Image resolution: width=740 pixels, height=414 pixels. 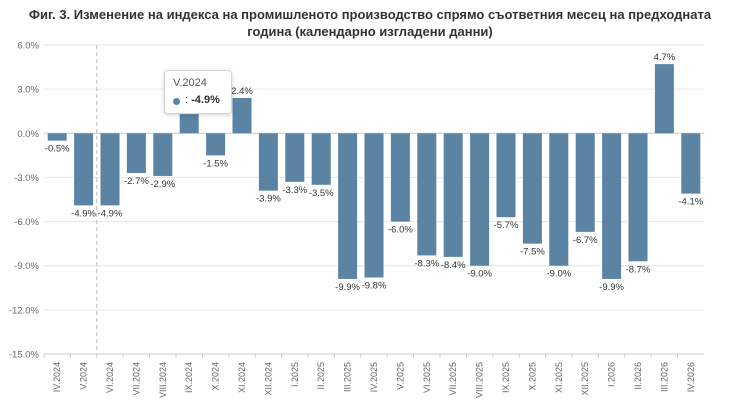 What do you see at coordinates (28, 46) in the screenshot?
I see `y-tick-label: 6.0%` at bounding box center [28, 46].